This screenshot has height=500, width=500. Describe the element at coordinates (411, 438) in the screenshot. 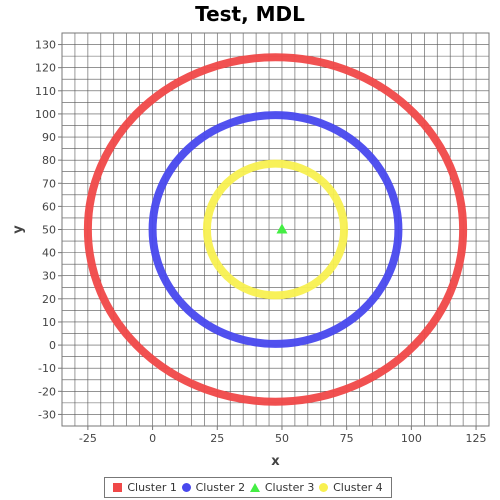

I see `x-tick-label: 100` at that location.